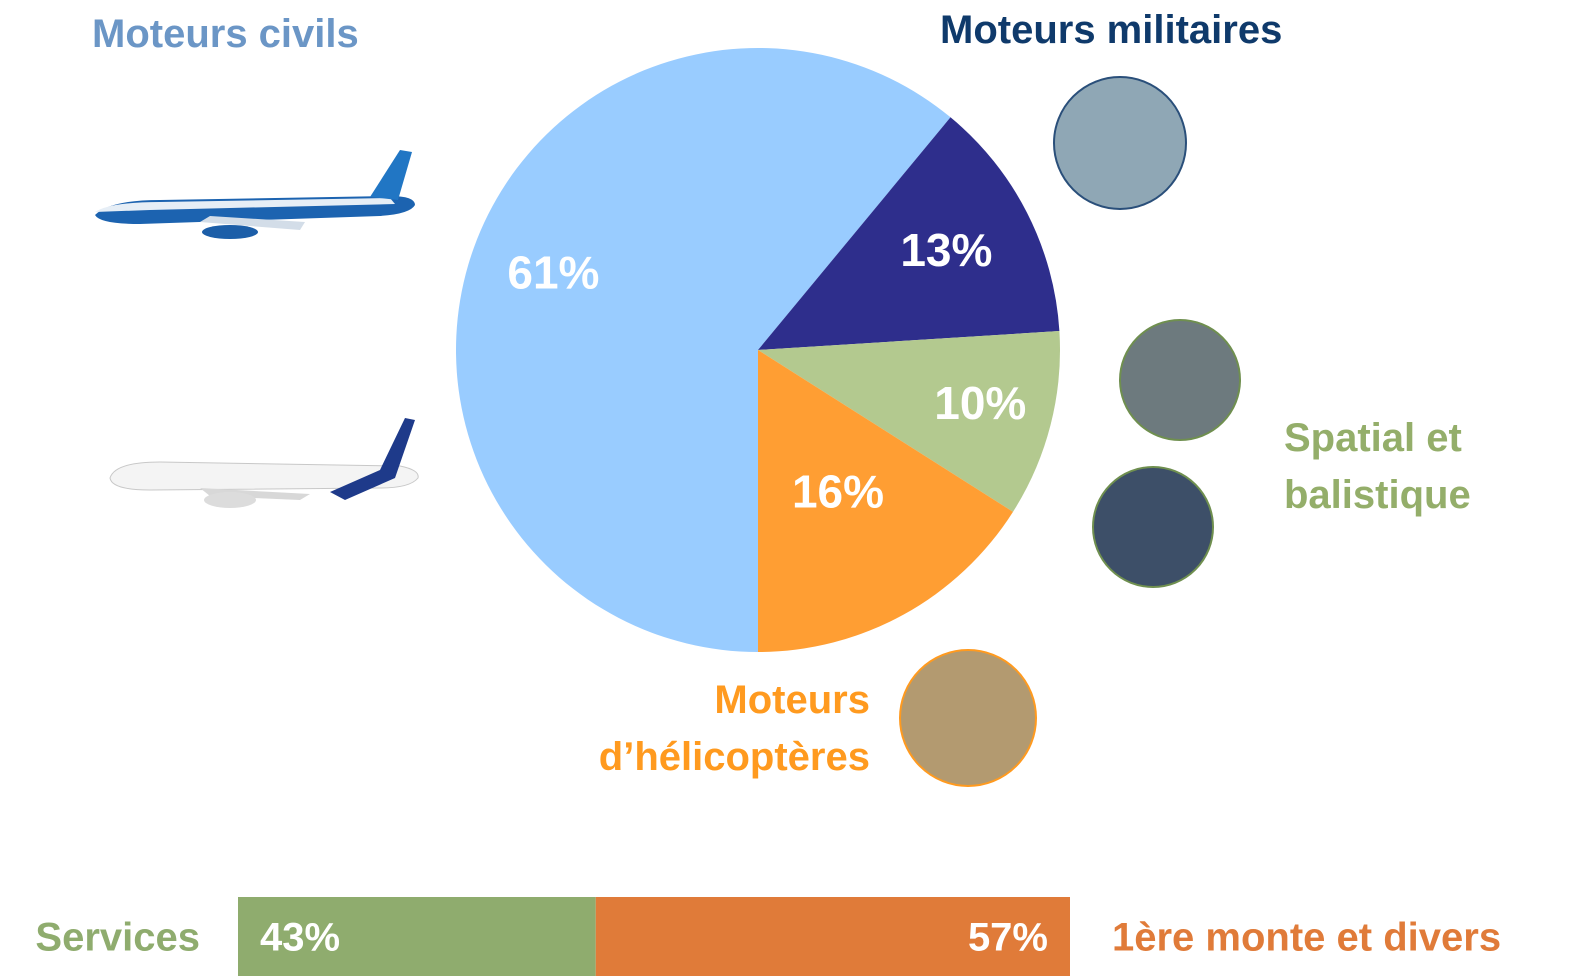 The height and width of the screenshot is (976, 1570). What do you see at coordinates (1377, 466) in the screenshot?
I see `category-label: Spatial et balistique` at bounding box center [1377, 466].